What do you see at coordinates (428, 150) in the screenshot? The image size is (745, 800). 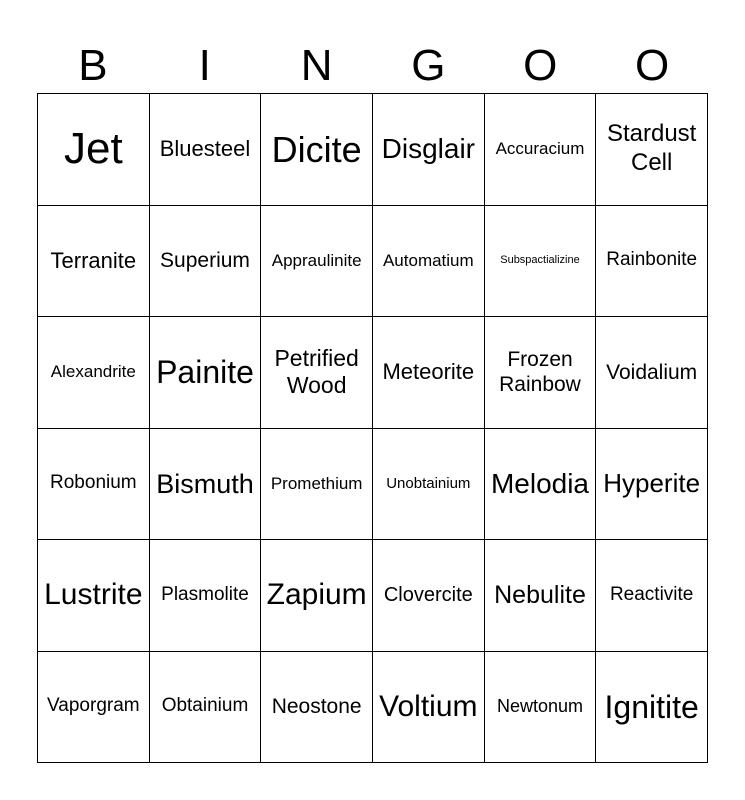 I see `bingo-cell: Disglair` at bounding box center [428, 150].